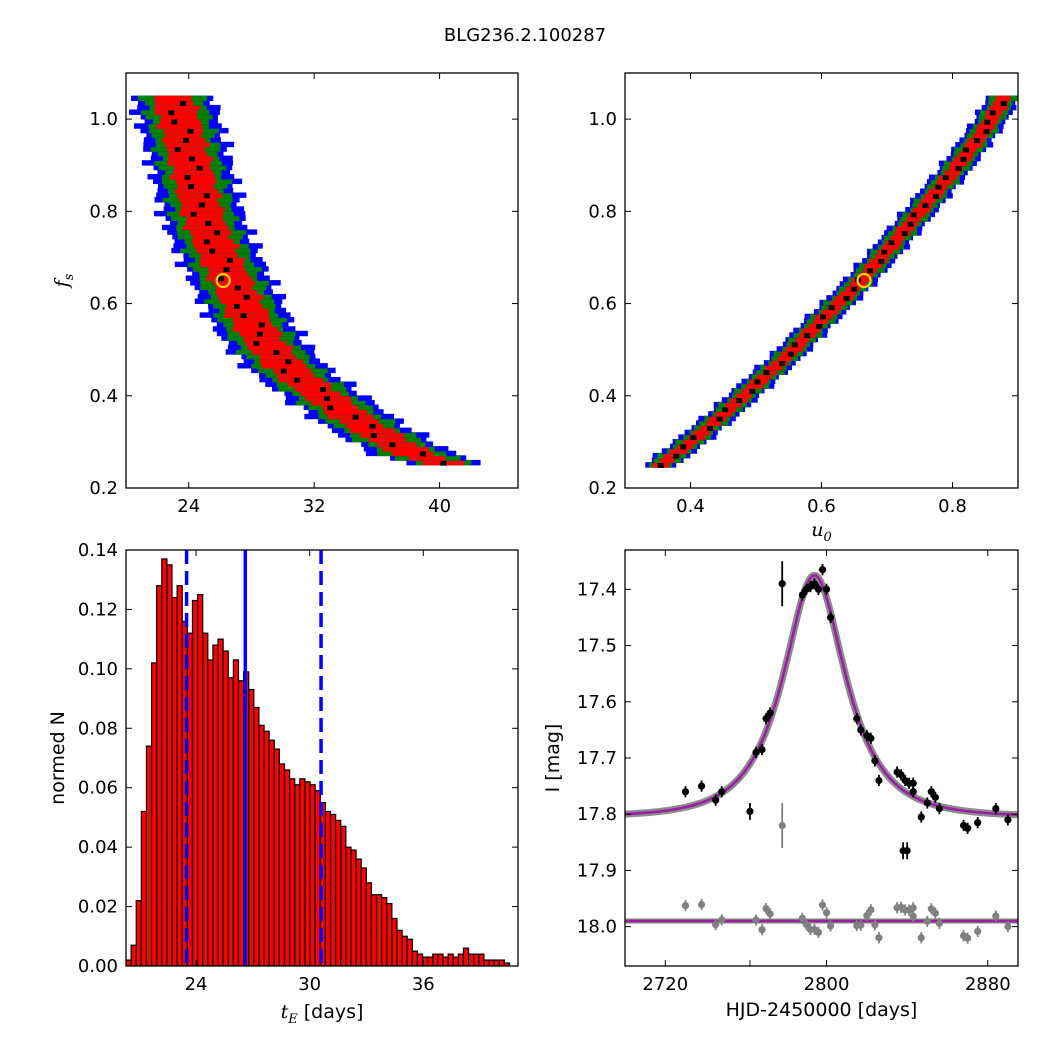 The height and width of the screenshot is (1050, 1050). Describe the element at coordinates (309, 984) in the screenshot. I see `x-tick-label: 30` at that location.